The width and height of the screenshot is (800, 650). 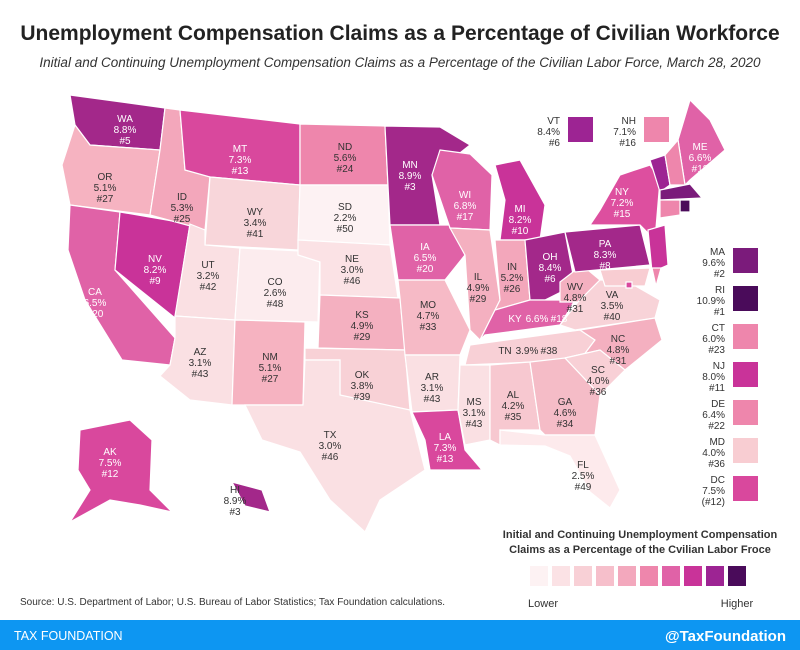 I want to click on state-abbr: SD, so click(x=345, y=207).